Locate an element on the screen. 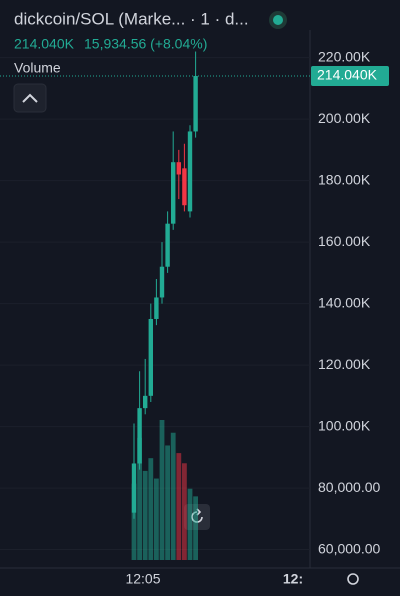 The height and width of the screenshot is (596, 400). last-price-label: 214.040K is located at coordinates (347, 75).